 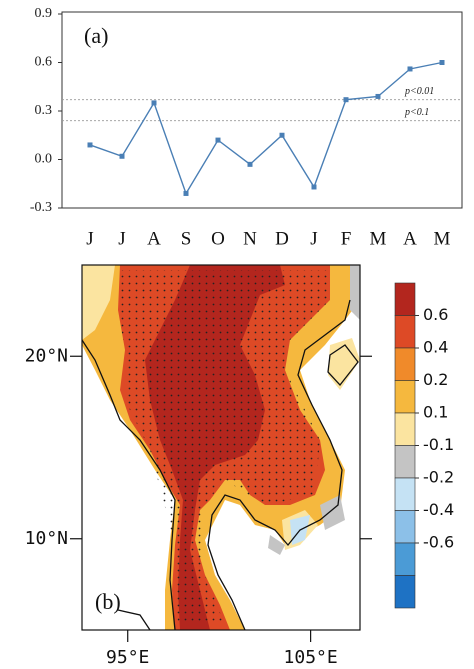 What do you see at coordinates (435, 347) in the screenshot?
I see `colorbar-label: 0.4` at bounding box center [435, 347].